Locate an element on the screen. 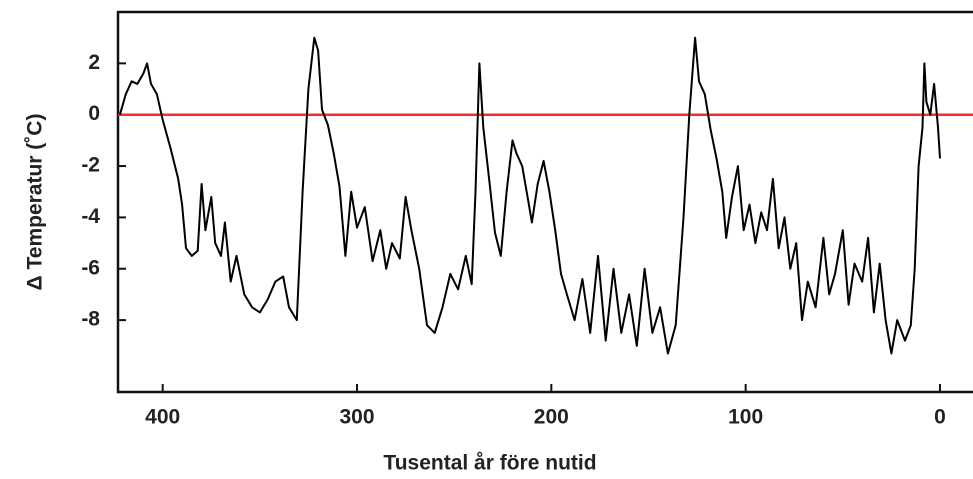 The width and height of the screenshot is (973, 479). y-tick-label: -6 is located at coordinates (90, 267).